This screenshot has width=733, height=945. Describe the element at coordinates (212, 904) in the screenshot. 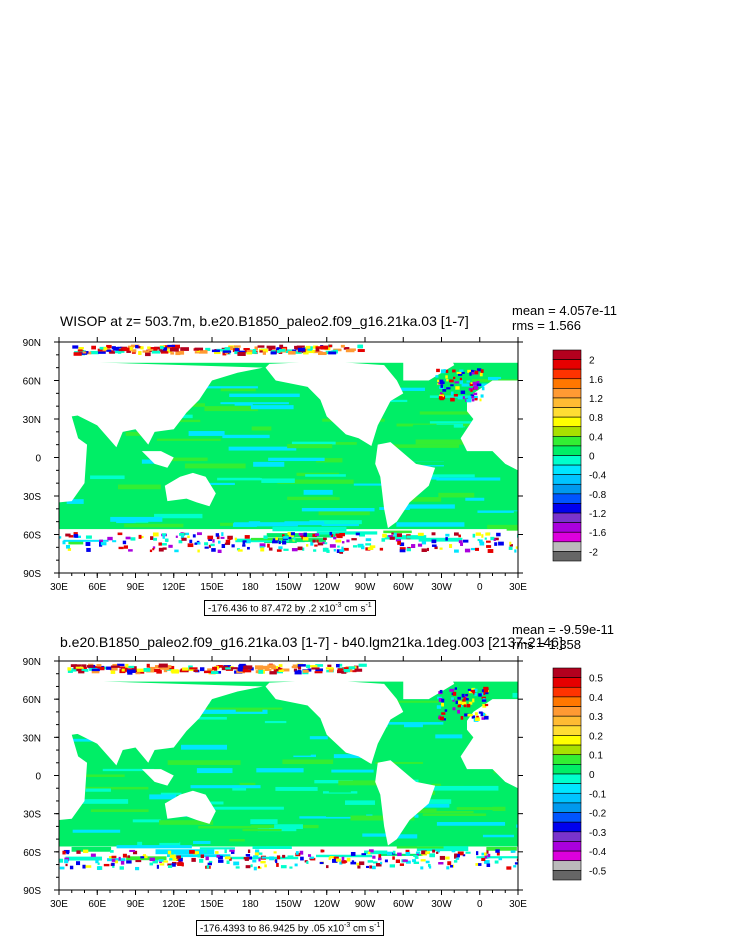

I see `x-tick-label: 150E` at that location.